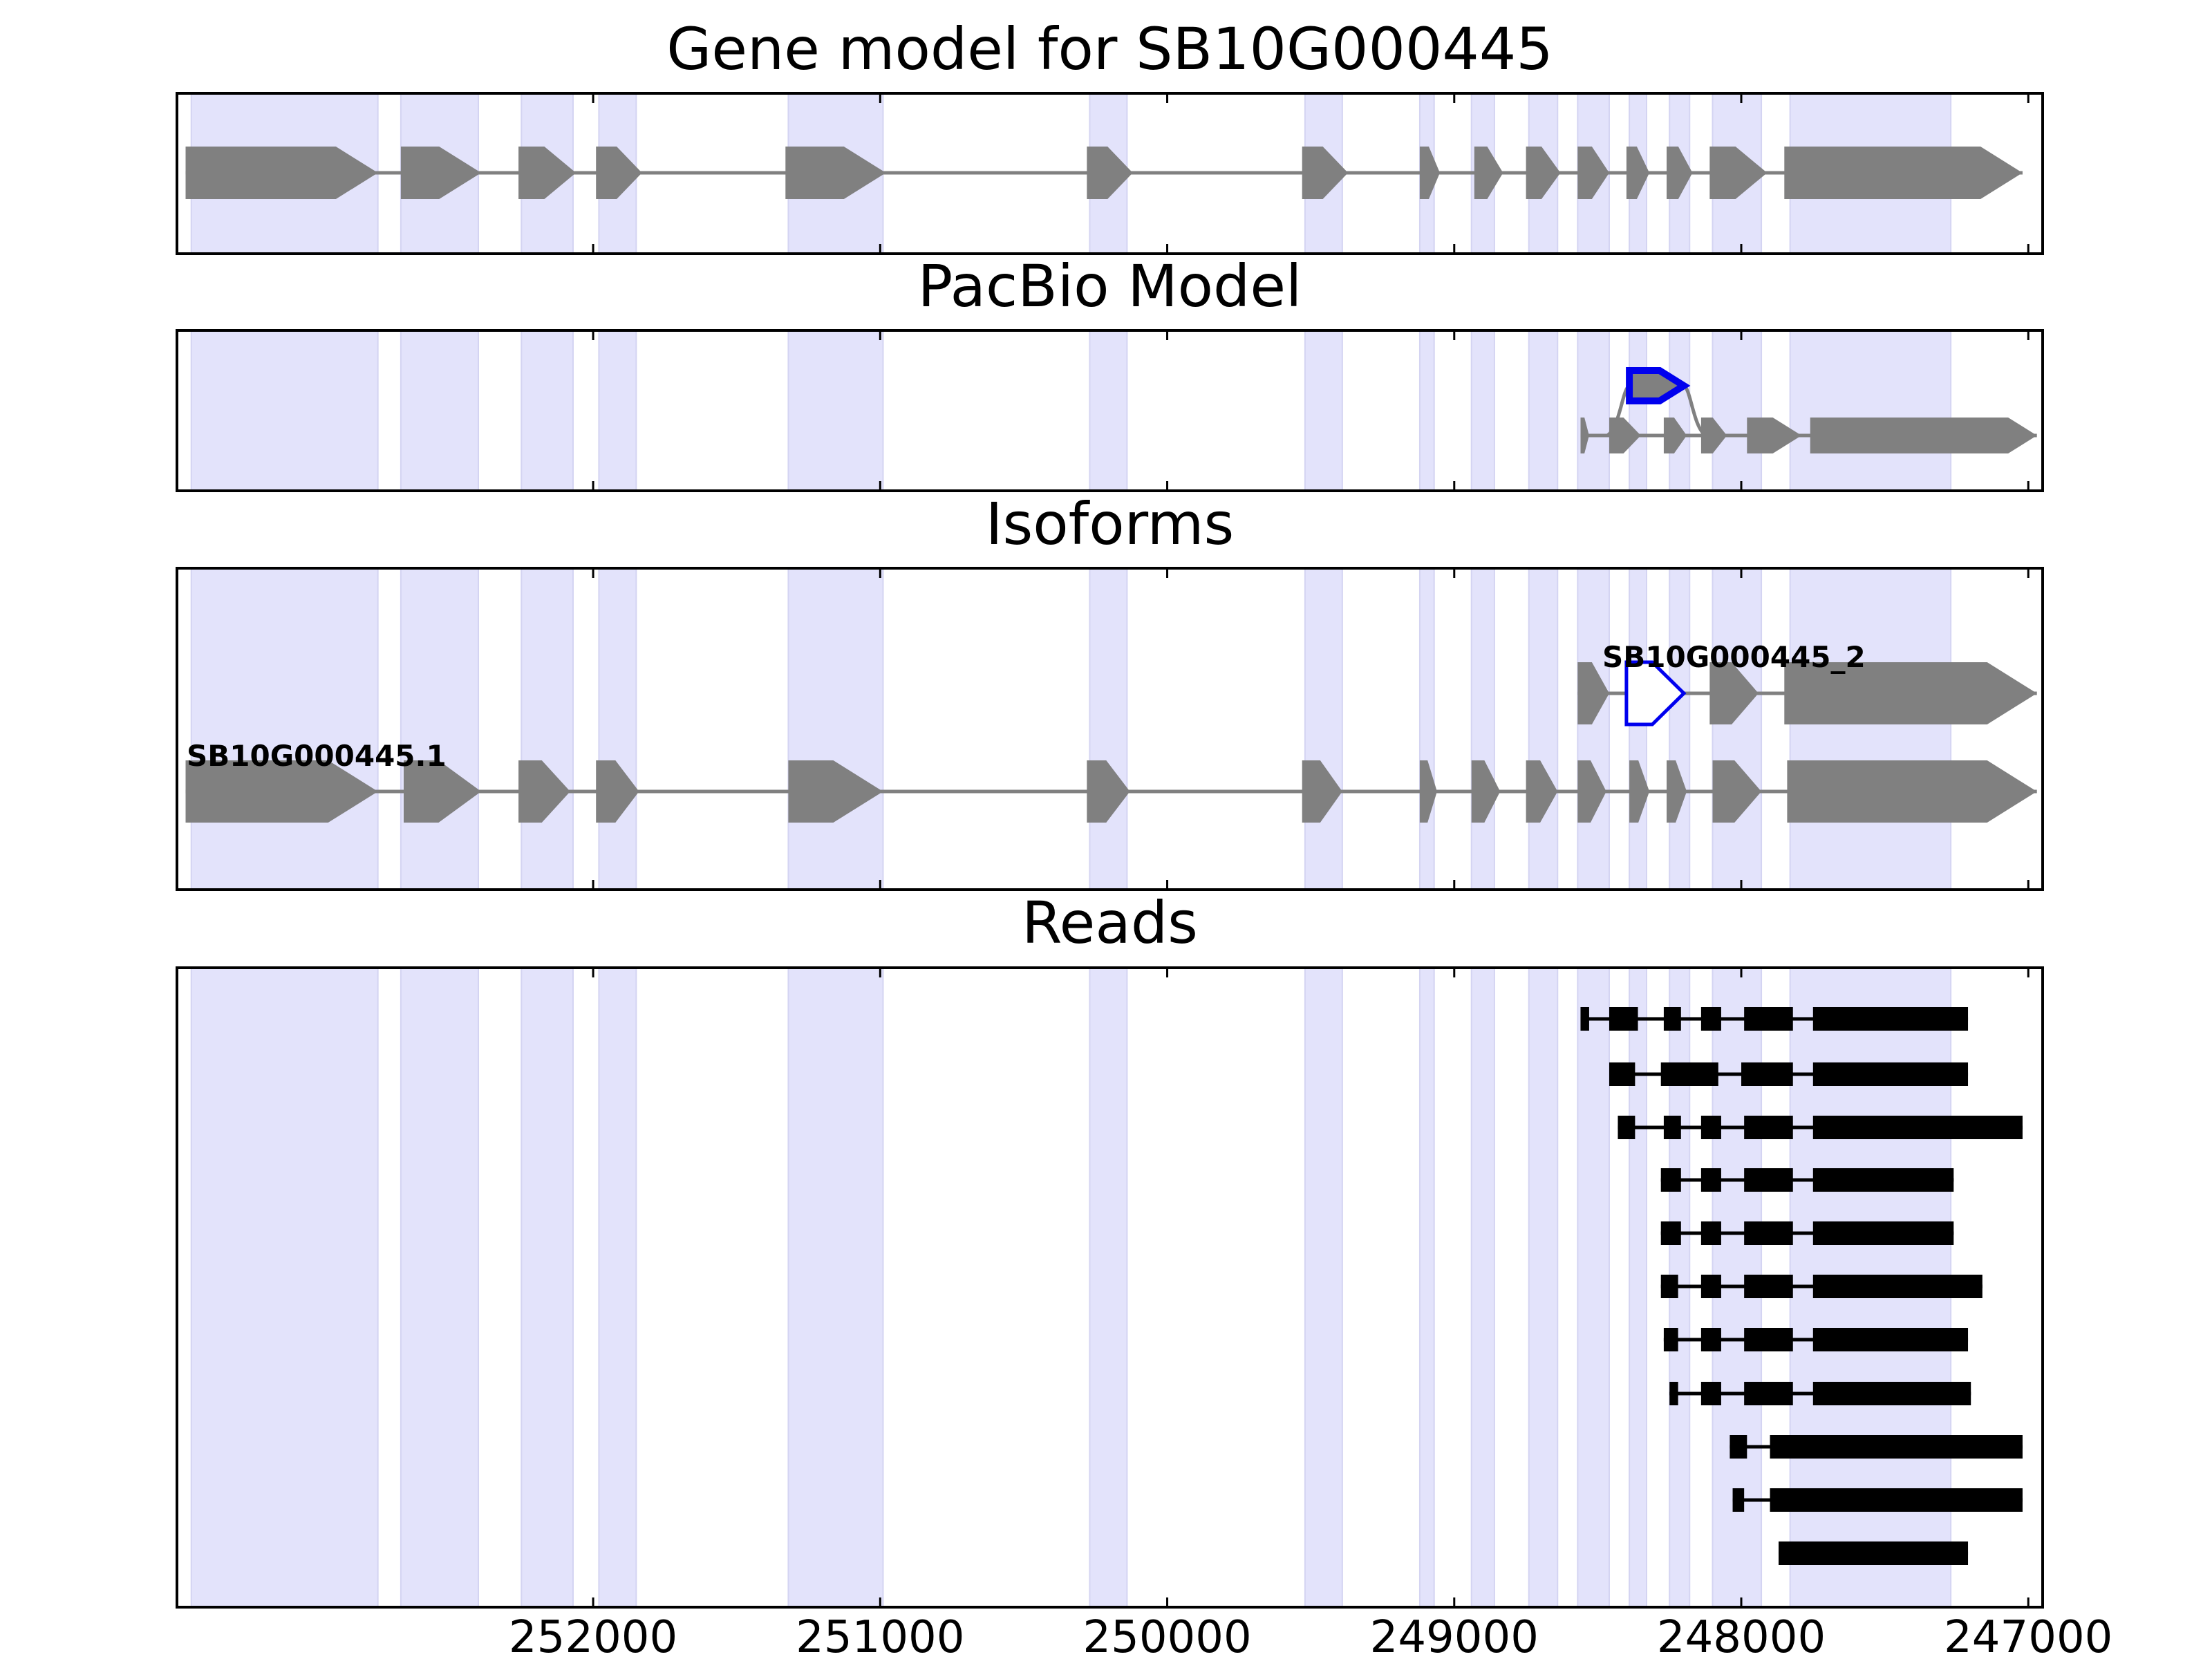 The width and height of the screenshot is (2212, 1659). What do you see at coordinates (1656, 693) in the screenshot?
I see `highlighted-exon` at bounding box center [1656, 693].